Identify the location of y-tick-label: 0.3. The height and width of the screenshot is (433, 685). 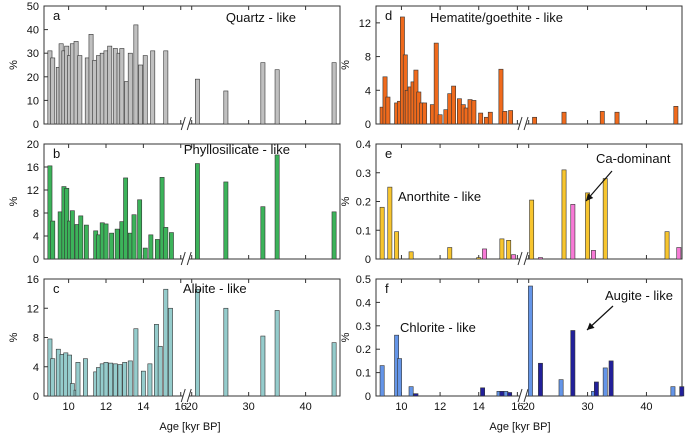
(363, 174).